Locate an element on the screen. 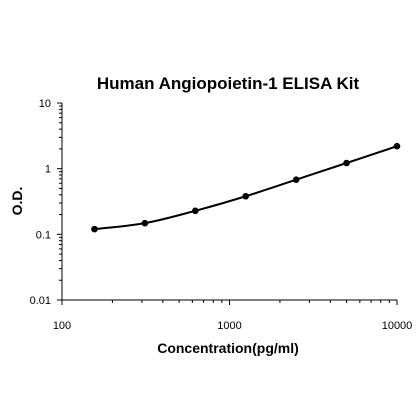 The image size is (420, 420). chart-title: Human Angiopoietin-1 ELISA Kit is located at coordinates (228, 83).